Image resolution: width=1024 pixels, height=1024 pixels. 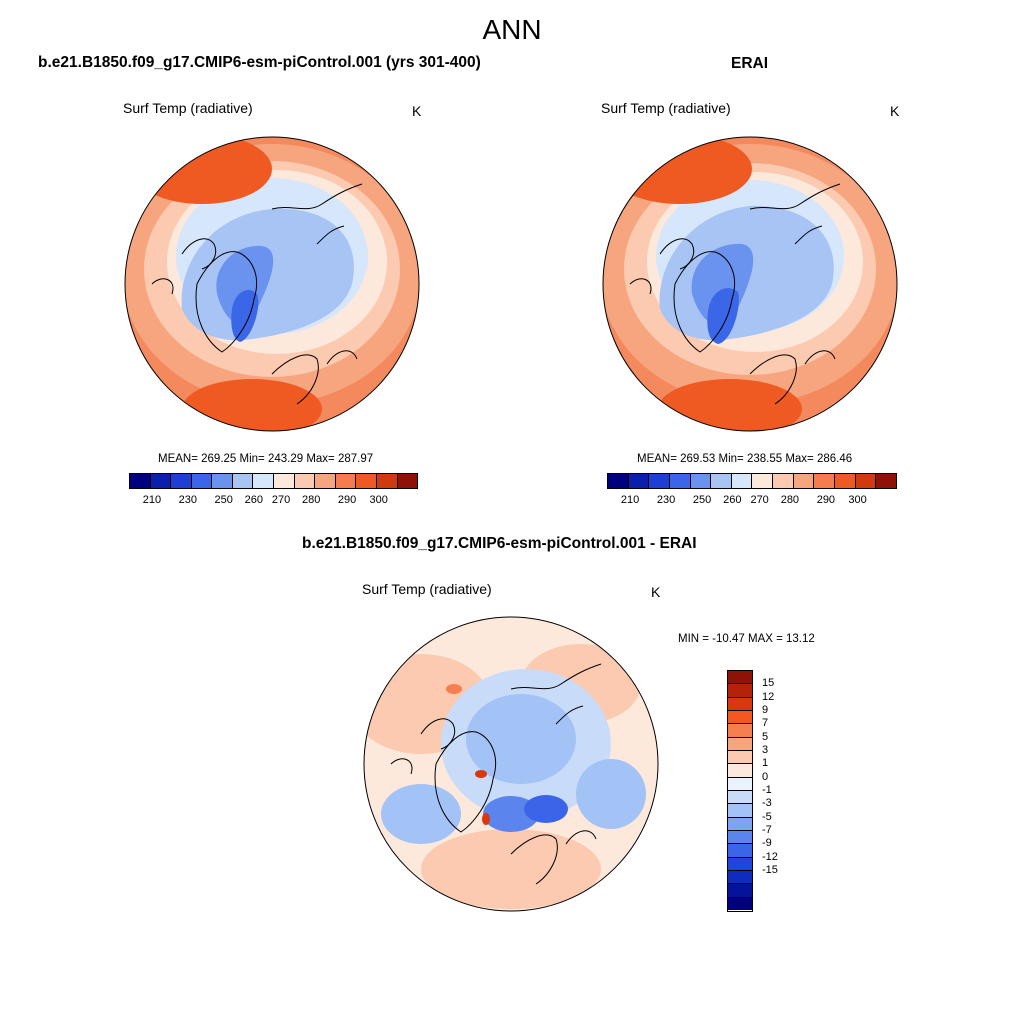 I want to click on colorbar-level-label: -12, so click(x=770, y=856).